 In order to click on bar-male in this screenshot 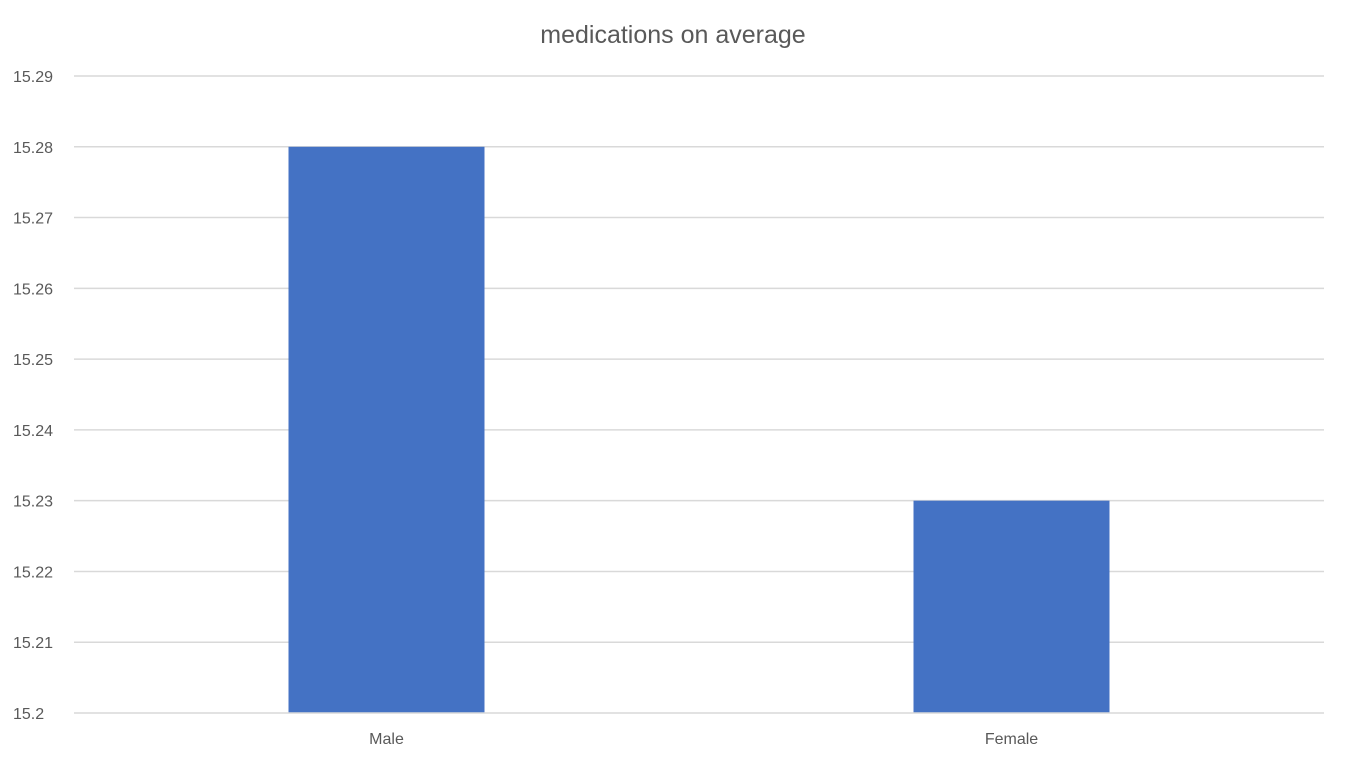, I will do `click(386, 429)`.